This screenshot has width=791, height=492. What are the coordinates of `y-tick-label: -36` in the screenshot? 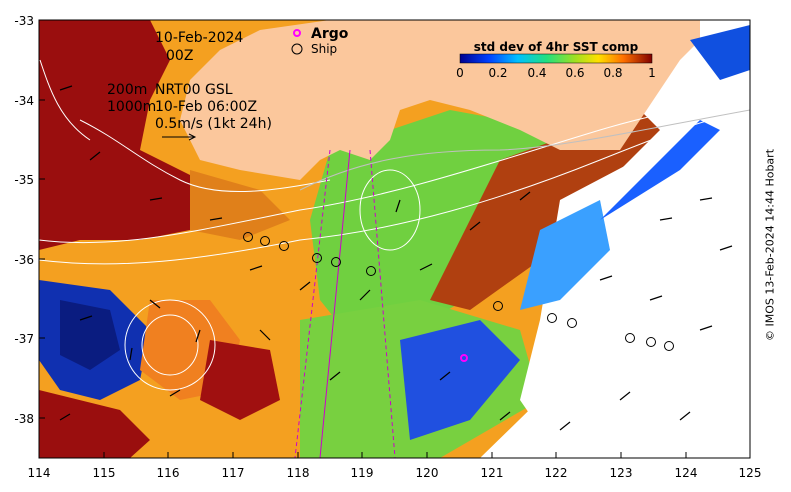 It's located at (24, 260).